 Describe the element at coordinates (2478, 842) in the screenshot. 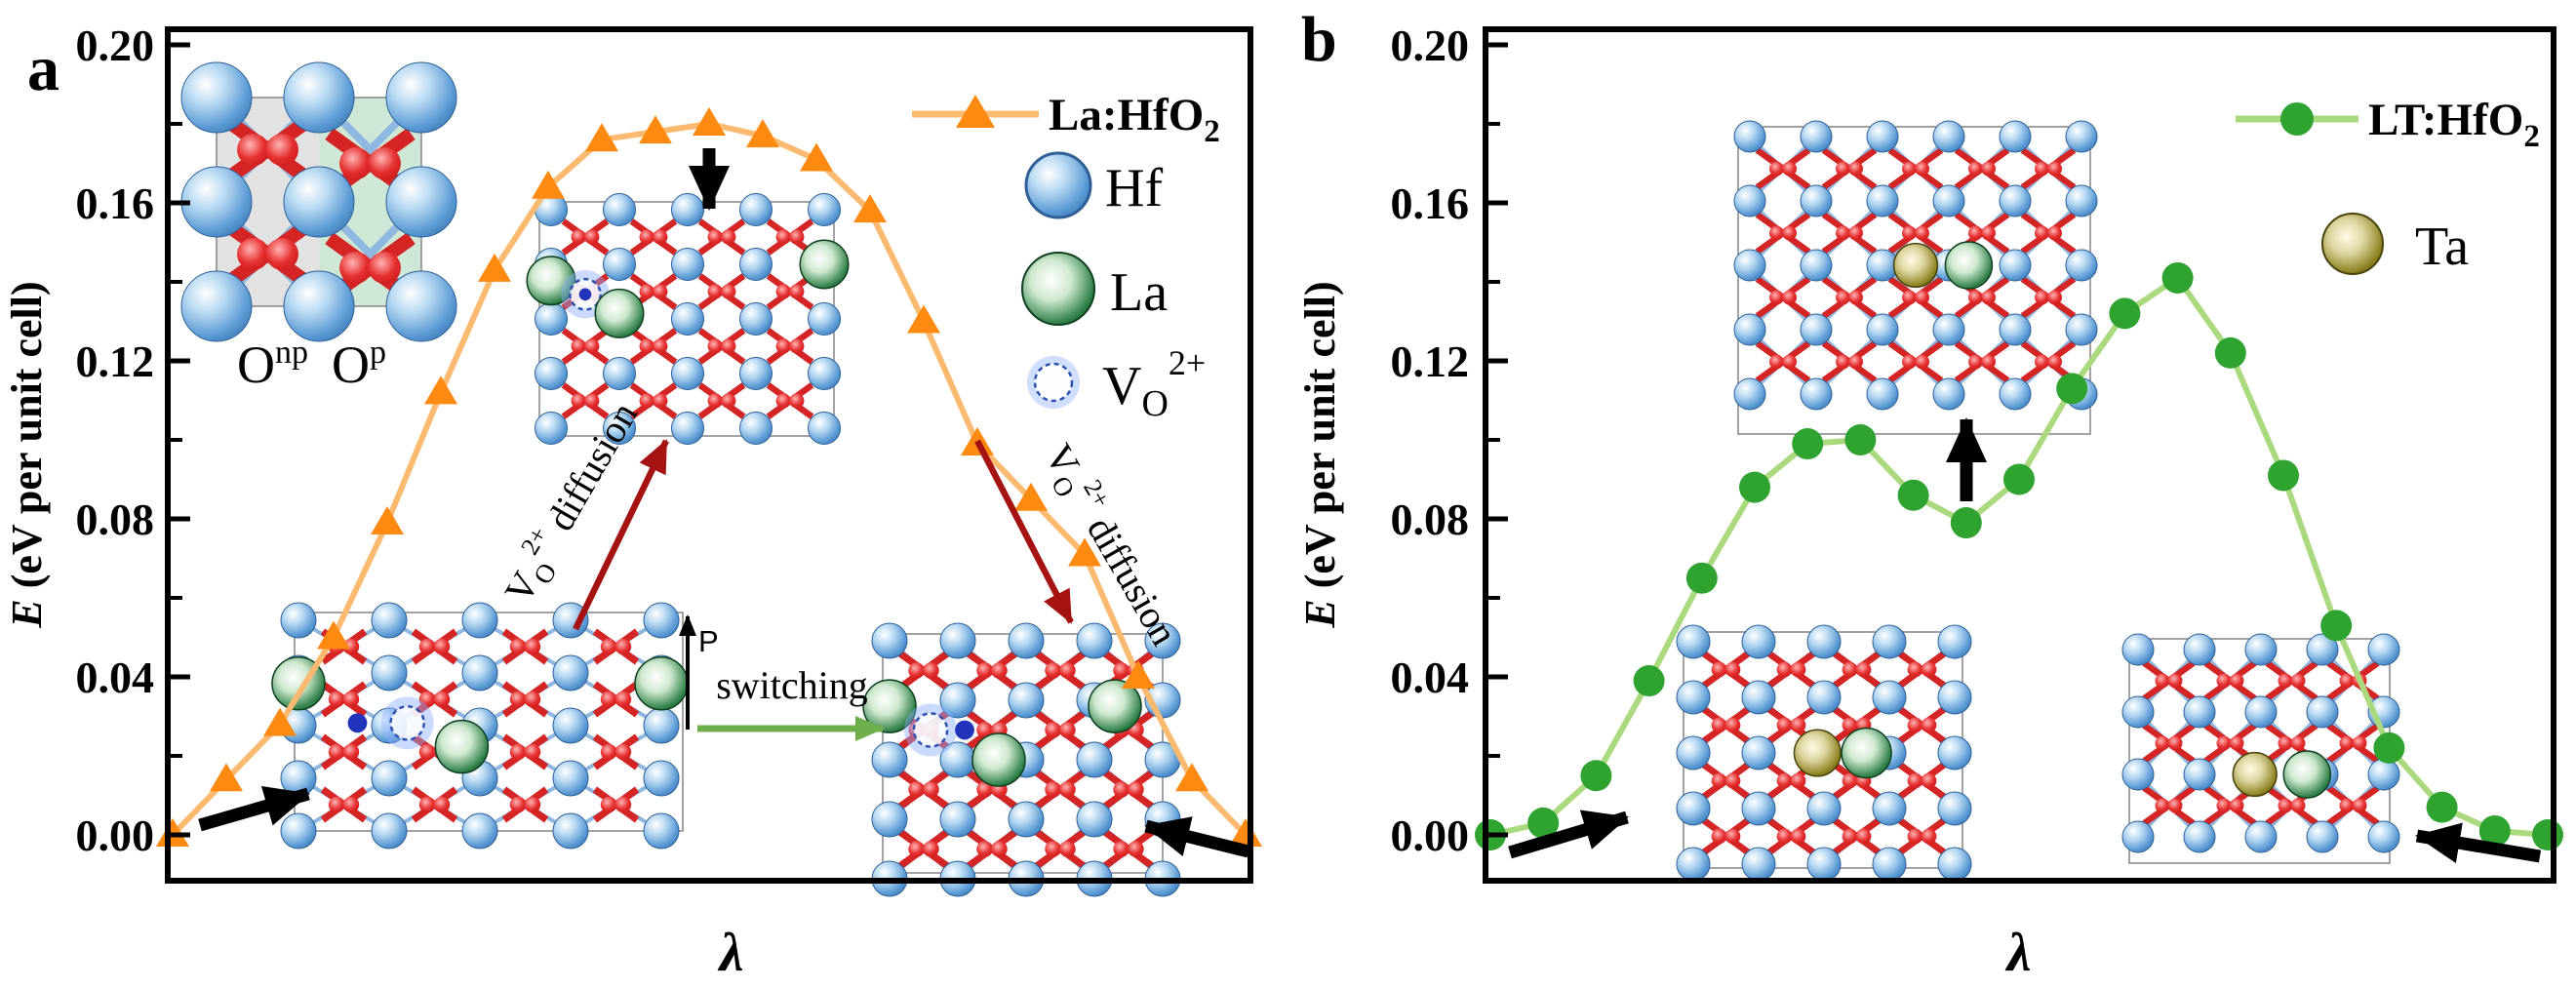

I see `final-state-arrow-b` at that location.